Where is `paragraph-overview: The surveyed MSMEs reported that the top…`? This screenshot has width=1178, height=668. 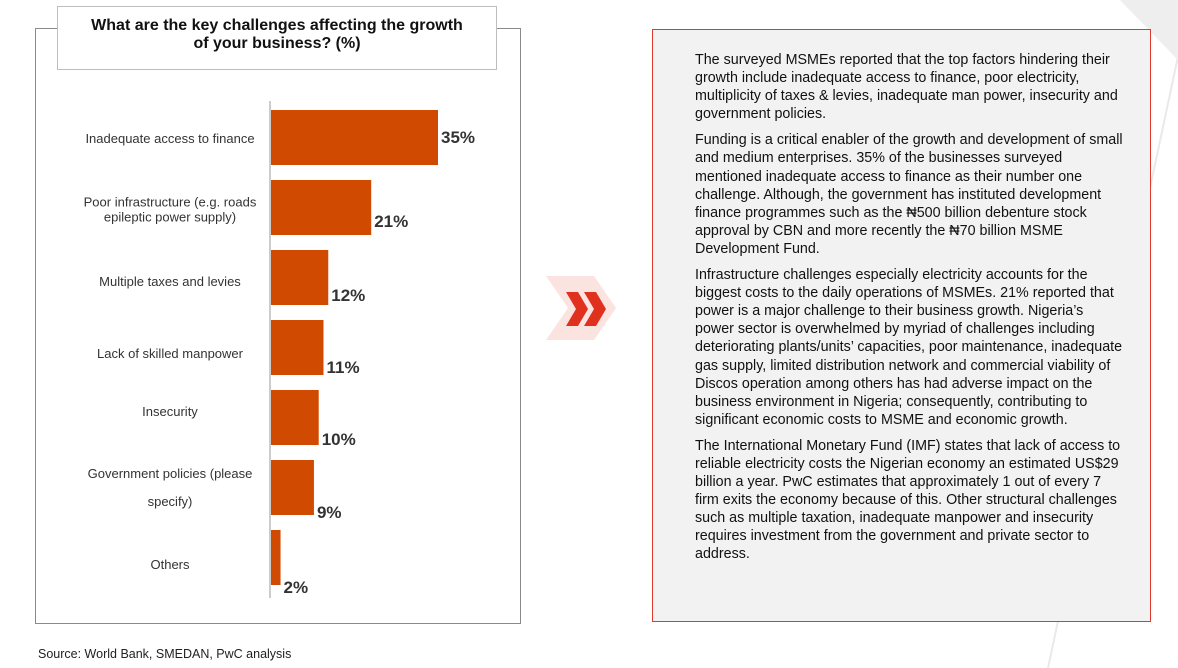
paragraph-overview: The surveyed MSMEs reported that the top… is located at coordinates (906, 87).